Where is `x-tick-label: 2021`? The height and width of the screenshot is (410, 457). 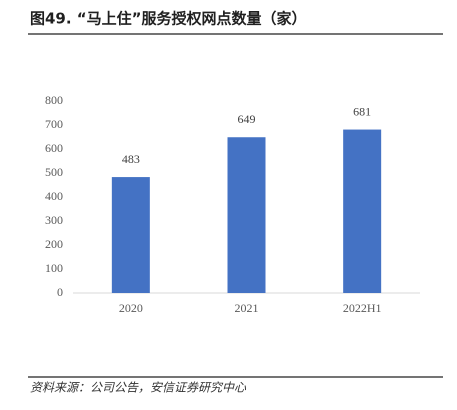 x-tick-label: 2021 is located at coordinates (247, 308).